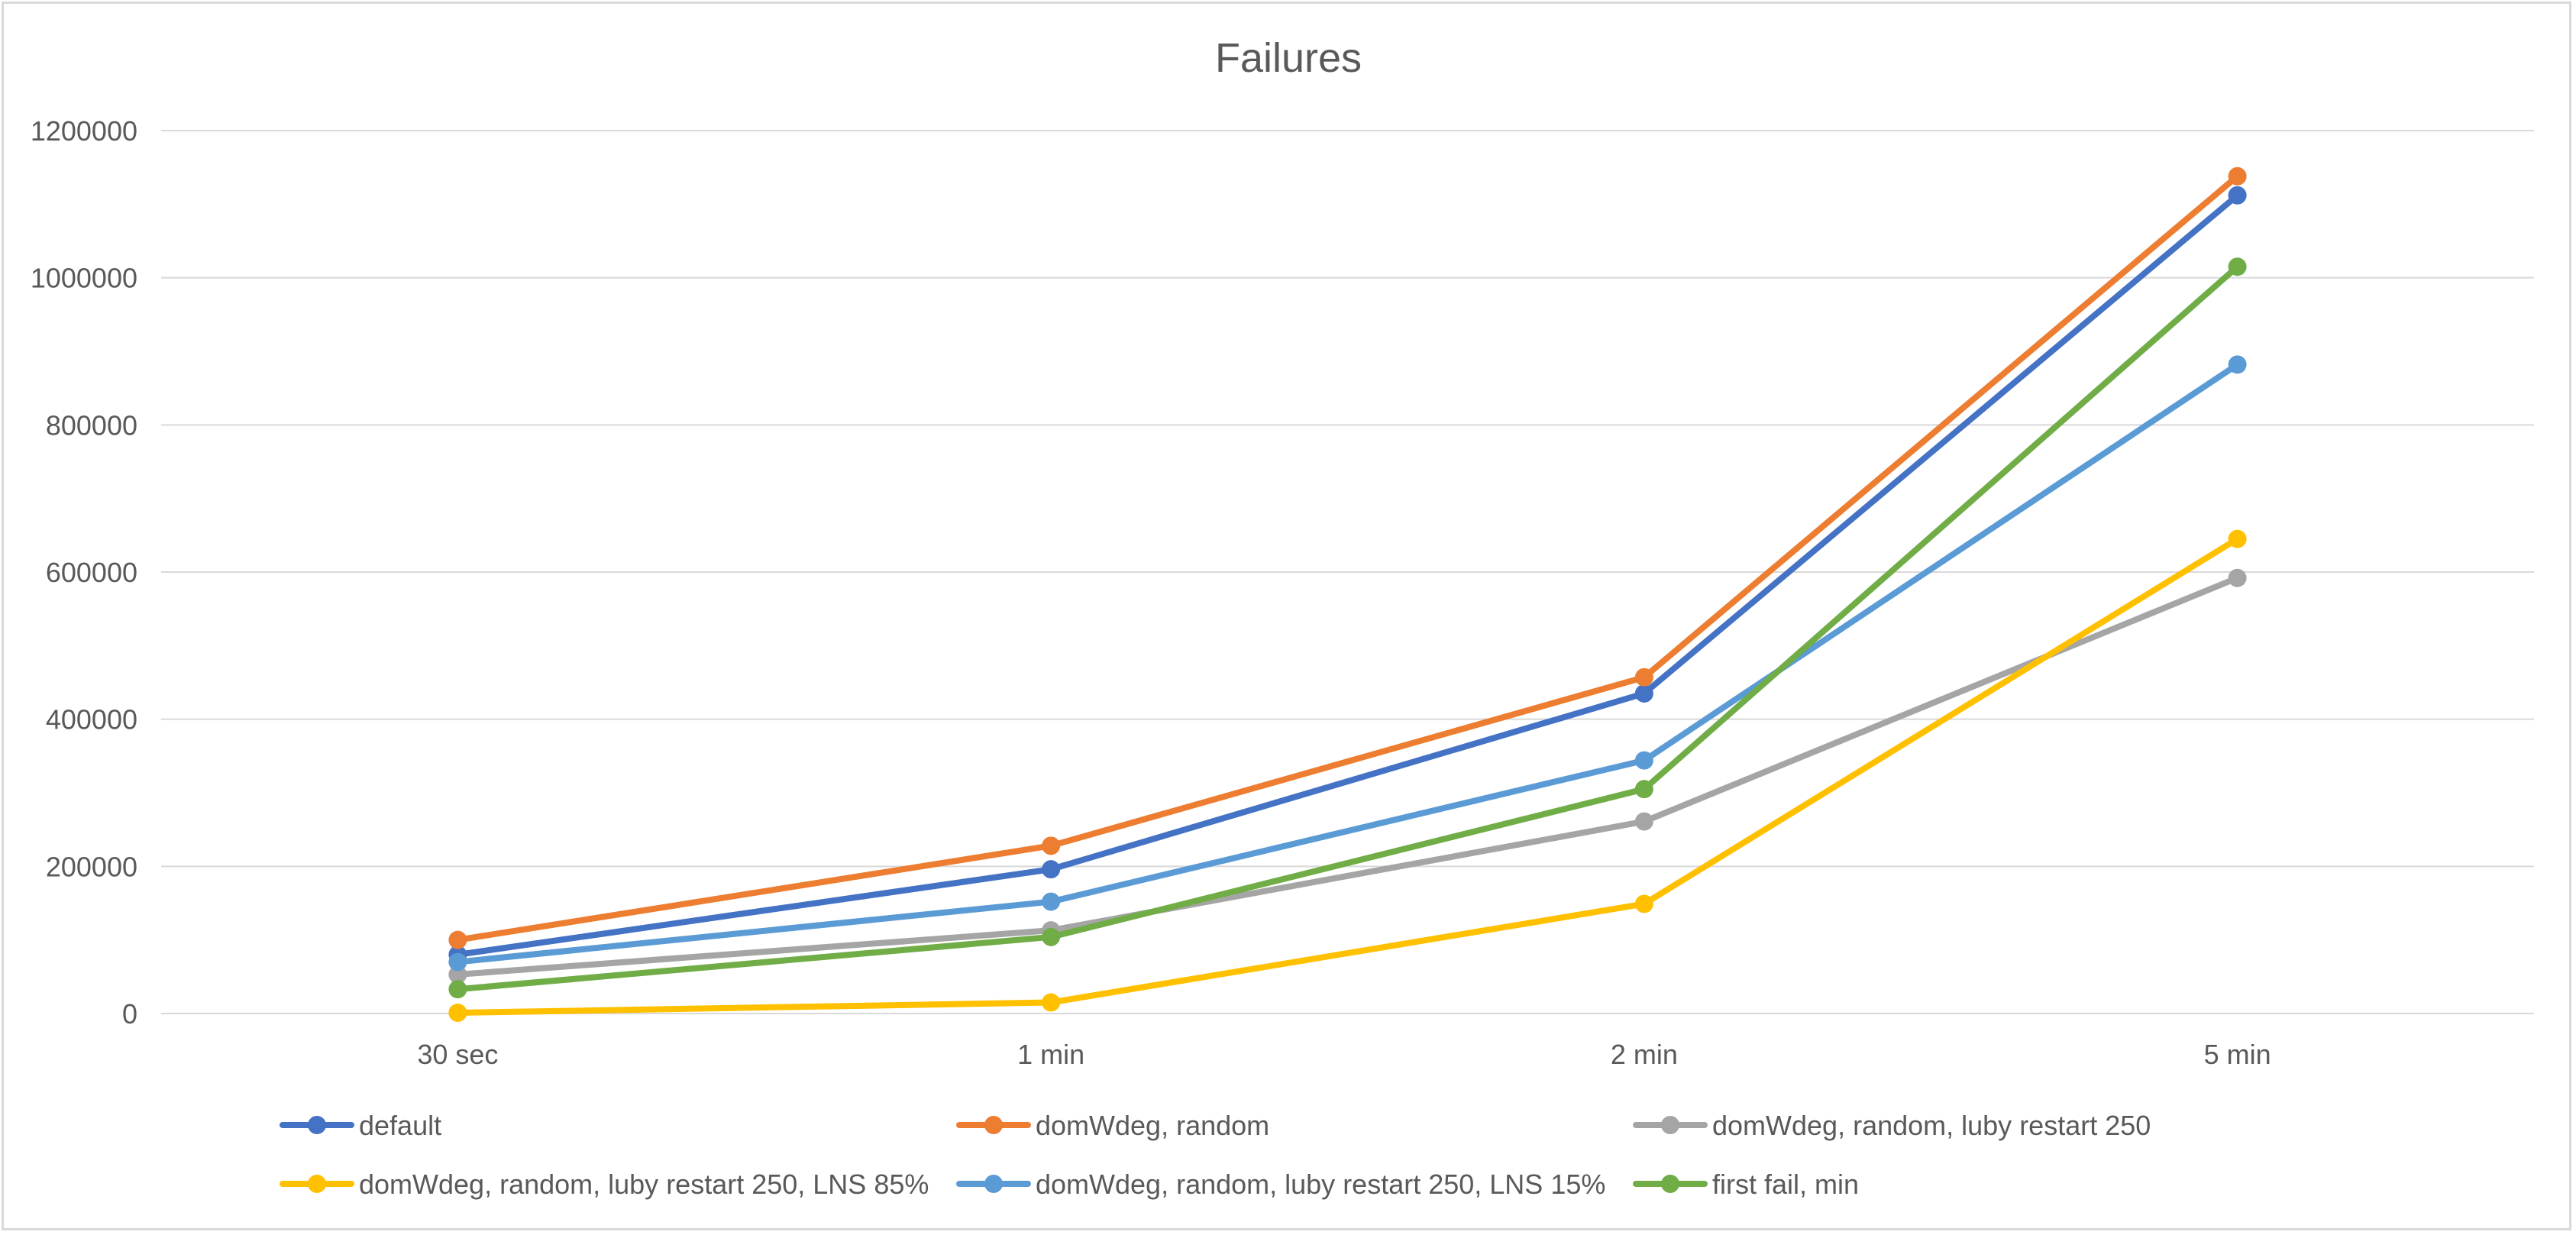  Describe the element at coordinates (1344, 1054) in the screenshot. I see `x-axis-tick-labels: 30 sec 1 min 2 min 5 min` at that location.